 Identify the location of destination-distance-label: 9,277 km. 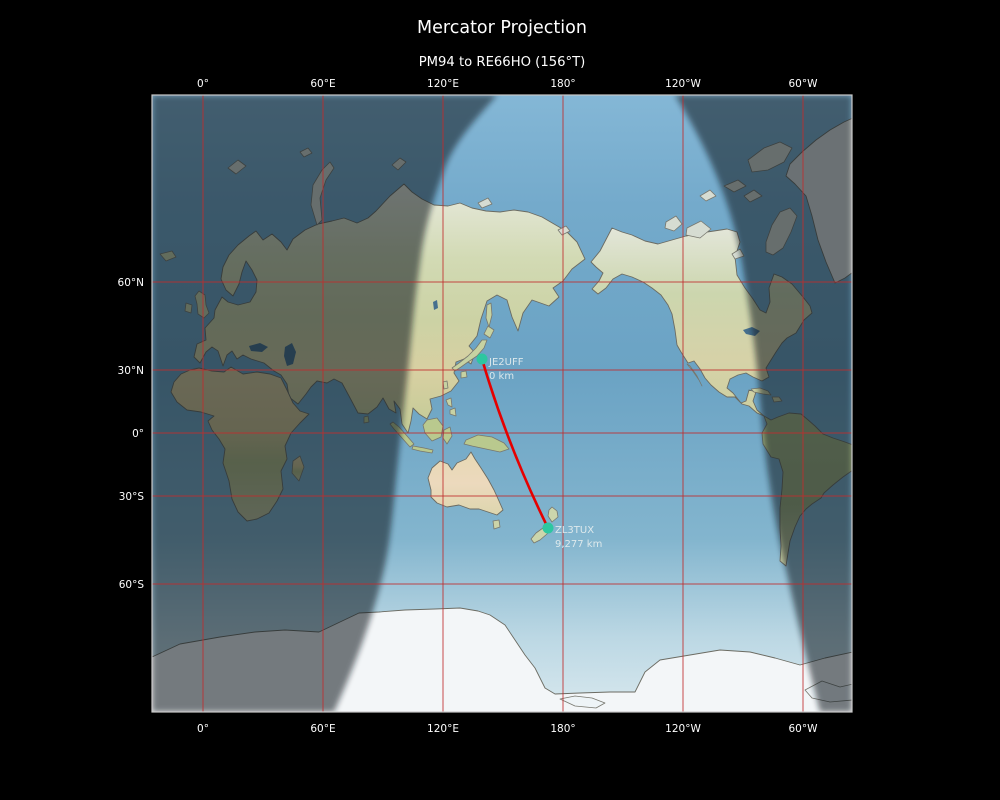
(578, 544).